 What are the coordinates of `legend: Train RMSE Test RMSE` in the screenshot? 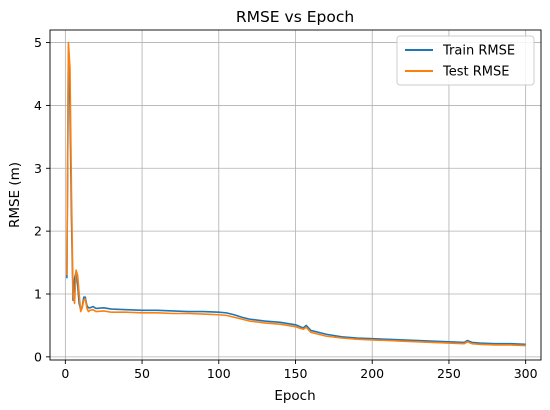 It's located at (465, 60).